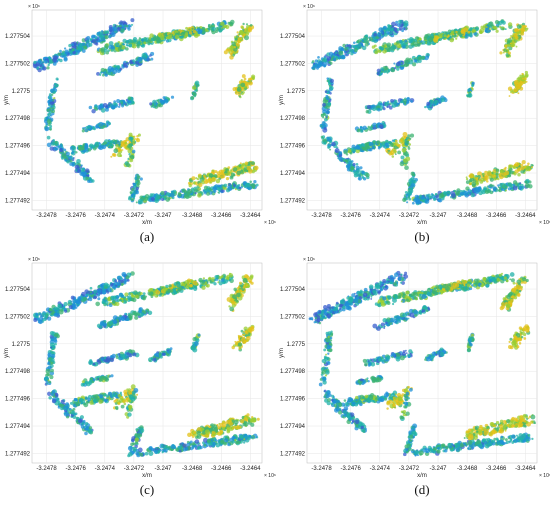 This screenshot has height=506, width=550. I want to click on x-axis-label: x/m, so click(147, 476).